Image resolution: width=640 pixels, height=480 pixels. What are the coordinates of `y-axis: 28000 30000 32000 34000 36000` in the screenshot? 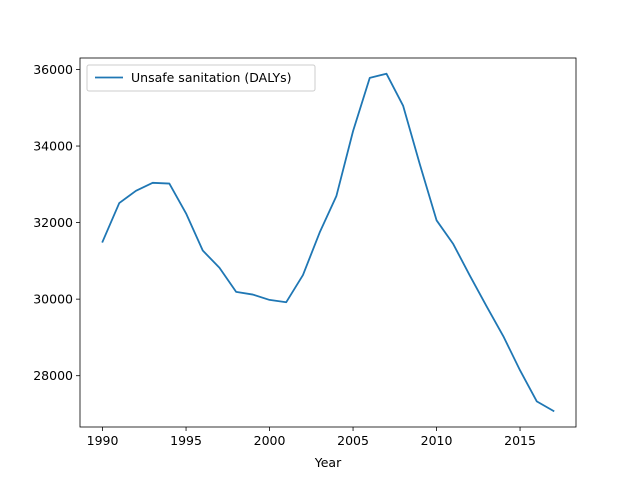 It's located at (56, 222).